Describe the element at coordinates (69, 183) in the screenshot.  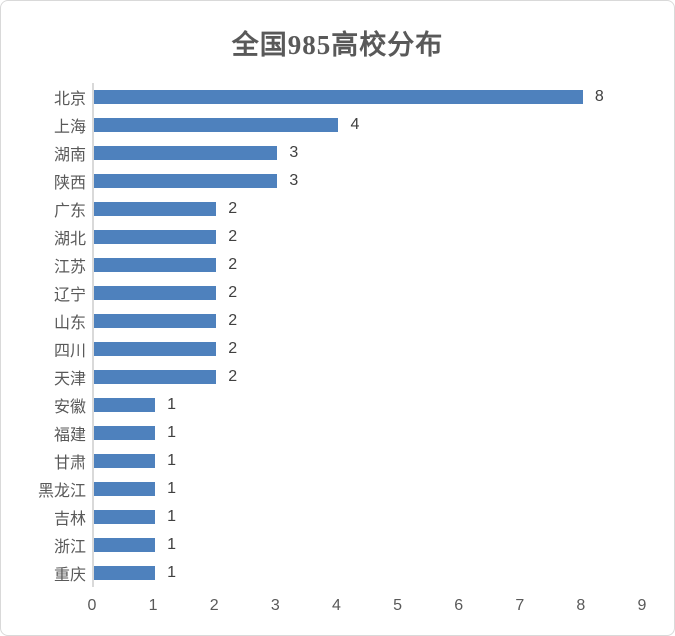
I see `category-label: 陕西` at that location.